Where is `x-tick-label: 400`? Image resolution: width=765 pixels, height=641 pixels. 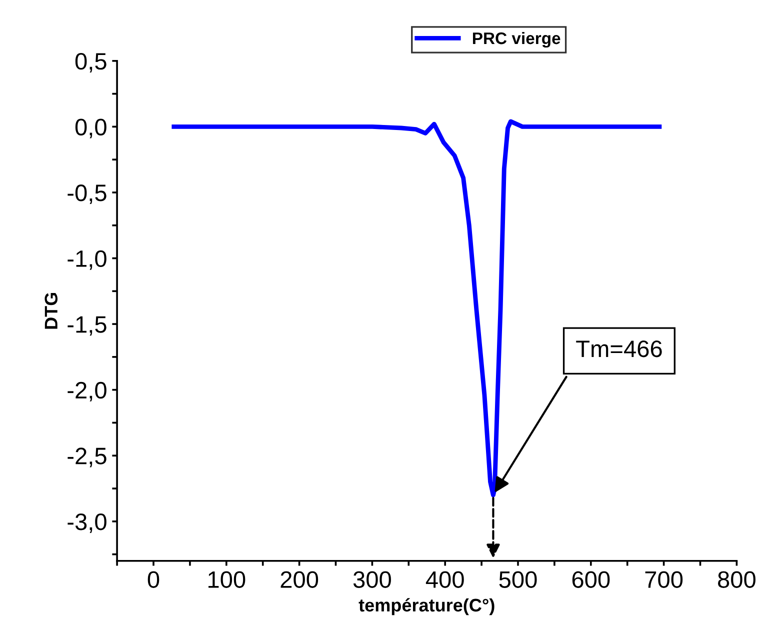 x-tick-label: 400 is located at coordinates (445, 579).